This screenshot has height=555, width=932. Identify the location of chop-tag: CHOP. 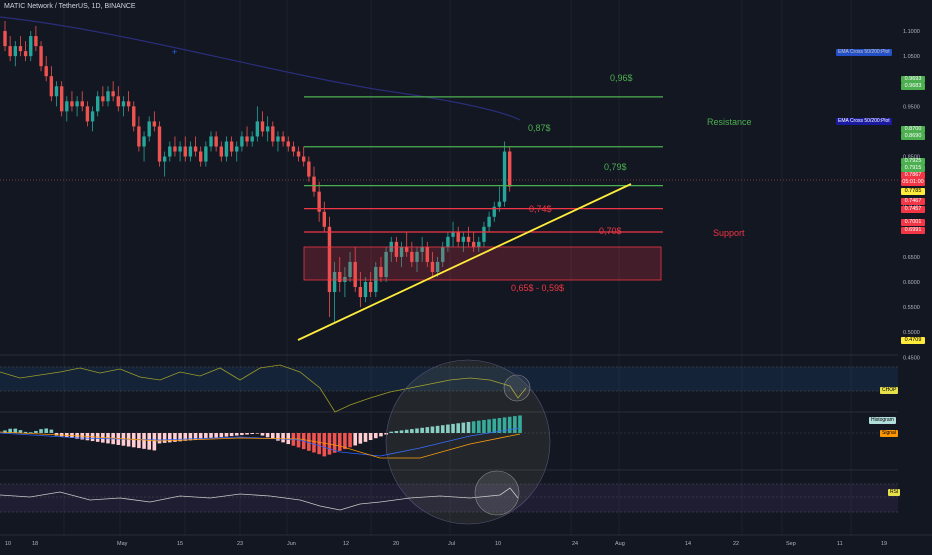
(889, 390).